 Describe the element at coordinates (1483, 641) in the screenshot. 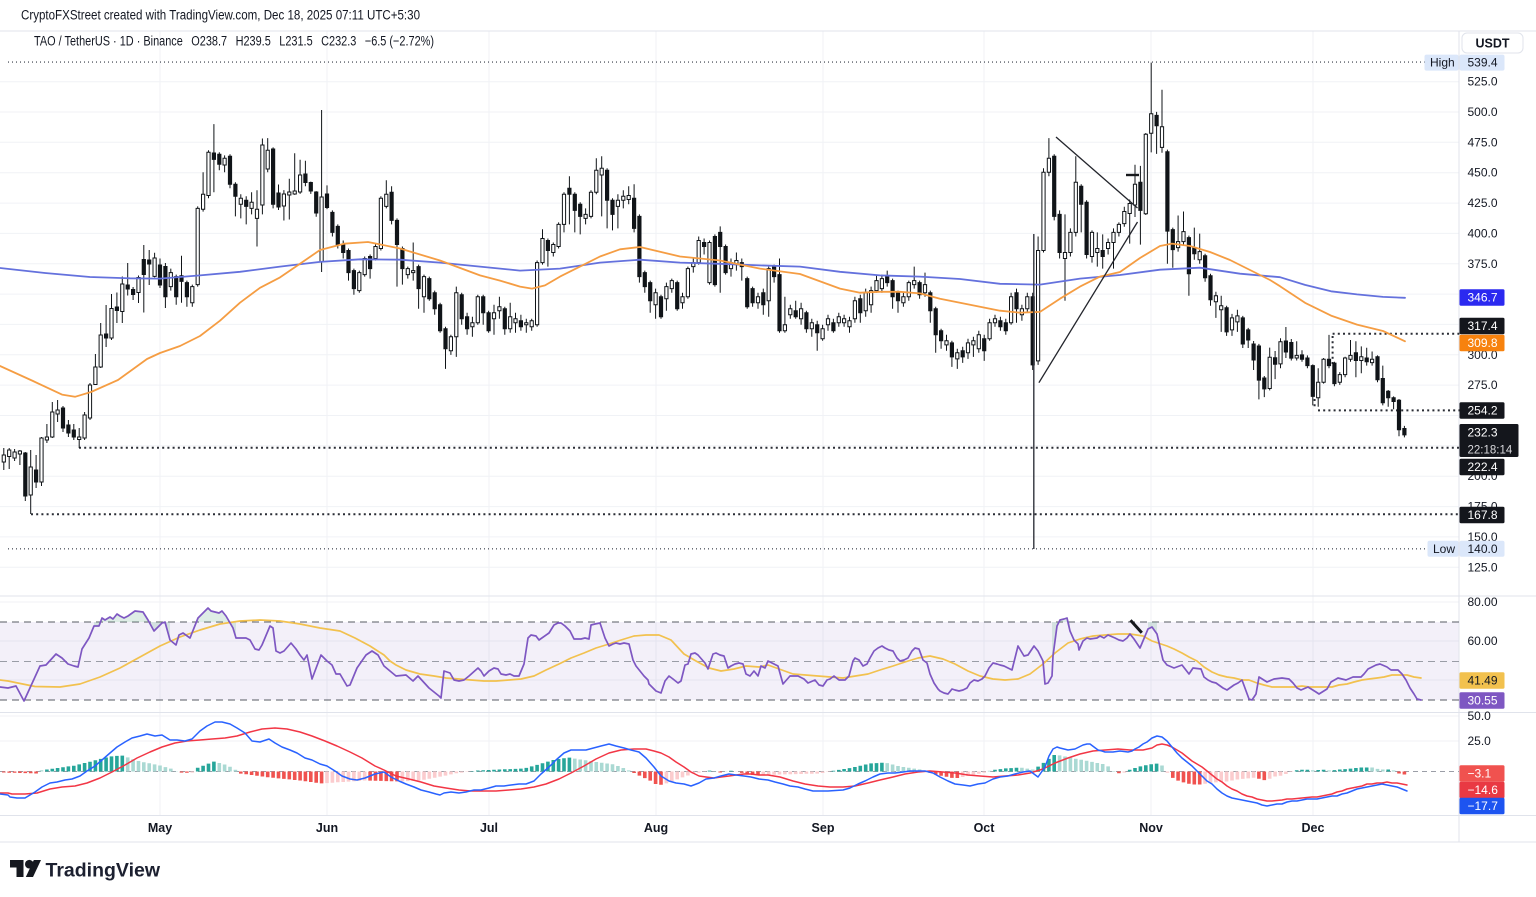

I see `svg-text: 60.00` at that location.